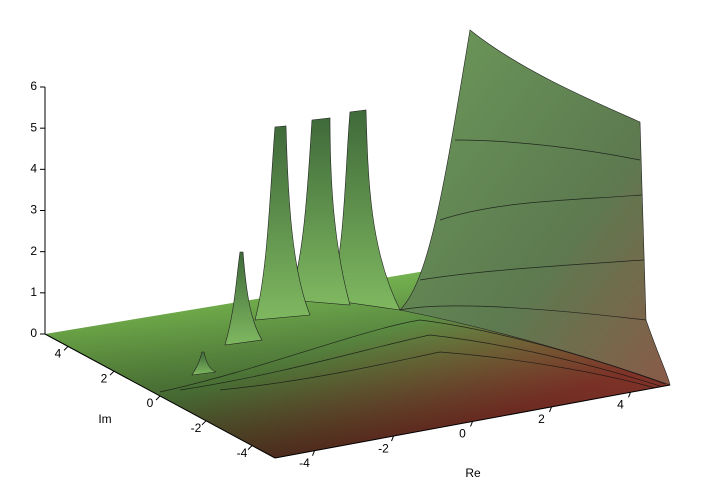 This screenshot has width=719, height=483. I want to click on z-tick-label: 6, so click(33, 86).